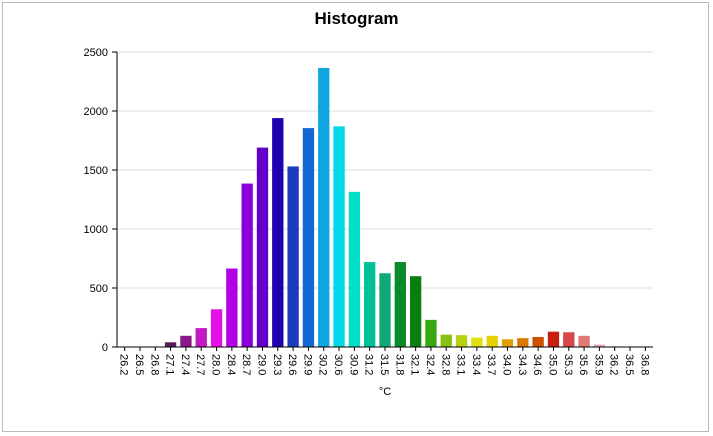 This screenshot has width=713, height=436. I want to click on x-tick-label: 35.9, so click(598, 364).